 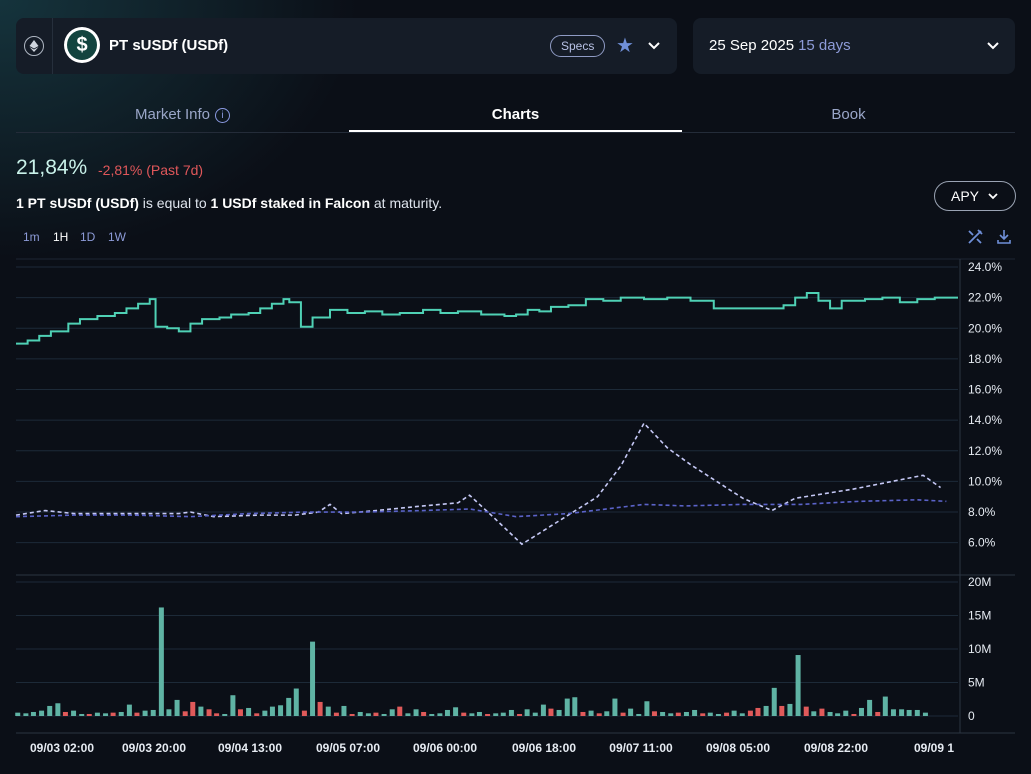 What do you see at coordinates (975, 196) in the screenshot?
I see `metric-dropdown: APY` at bounding box center [975, 196].